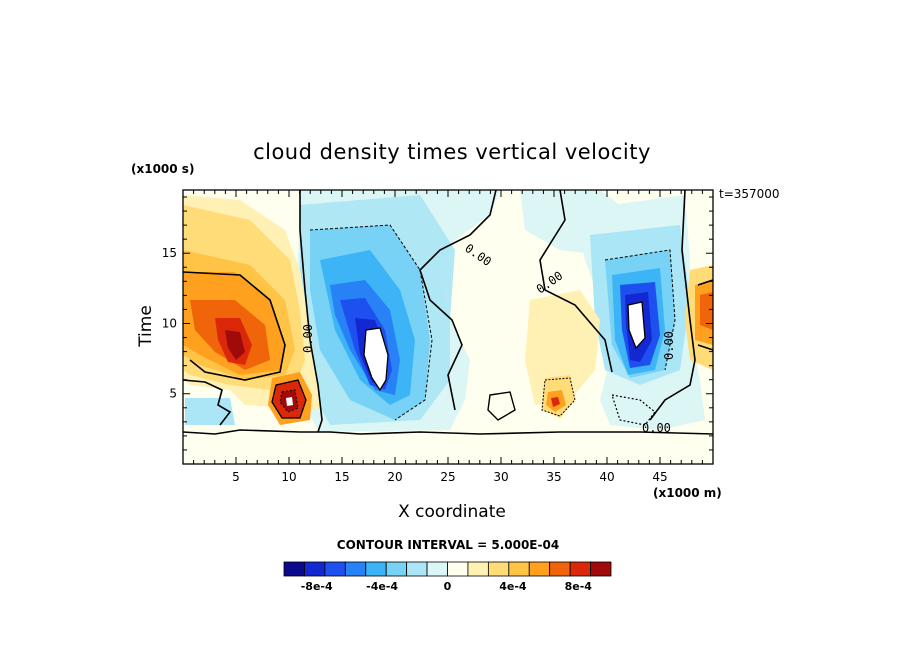  Describe the element at coordinates (448, 545) in the screenshot. I see `contour-interval-label: CONTOUR INTERVAL = 5.000E-04` at that location.